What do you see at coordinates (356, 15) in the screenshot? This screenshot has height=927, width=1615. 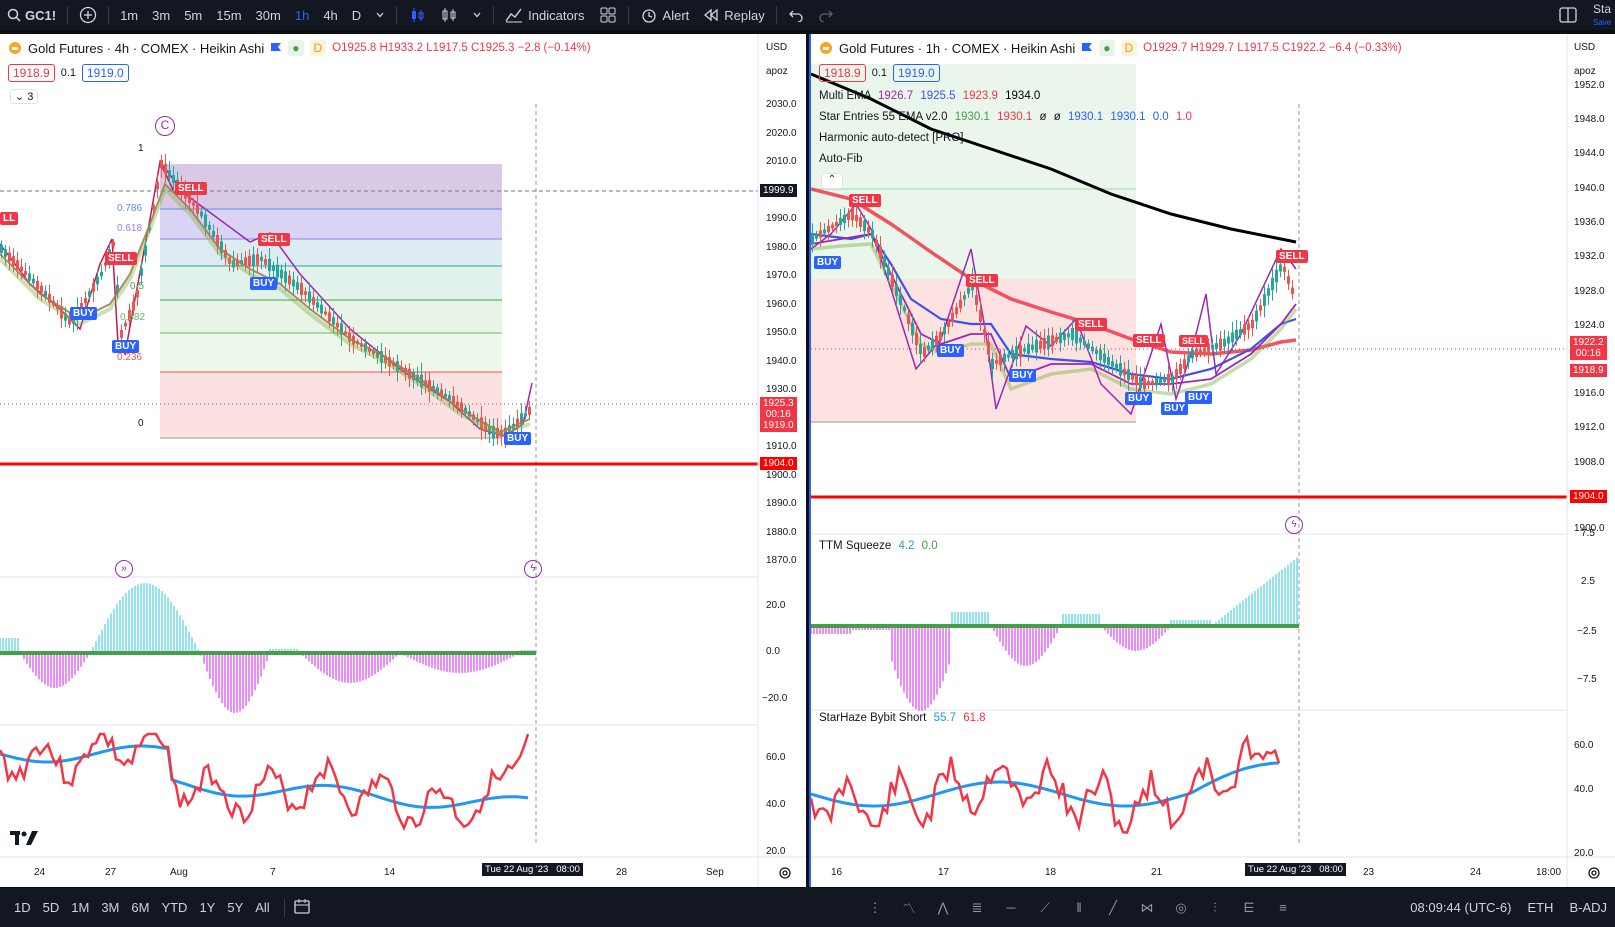 I see `interval-d: D` at bounding box center [356, 15].